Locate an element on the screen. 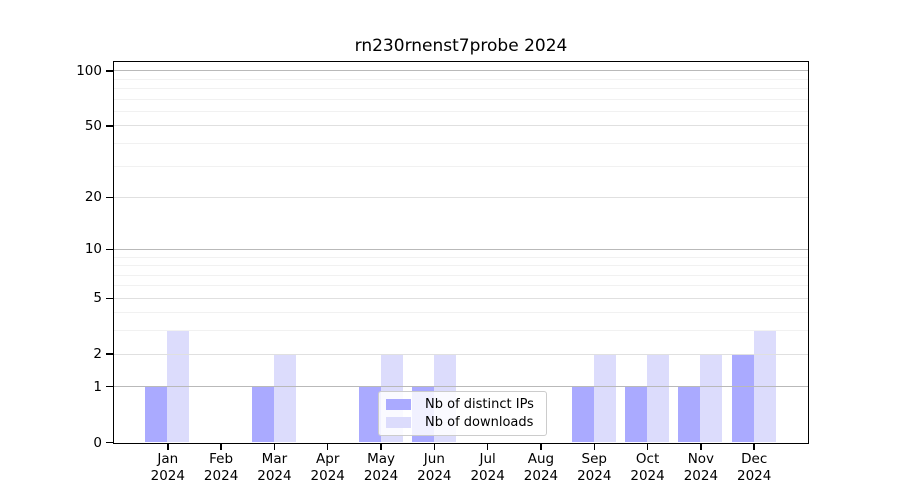 The width and height of the screenshot is (900, 500). x-axis-tick-label: Jul 2024 is located at coordinates (487, 467).